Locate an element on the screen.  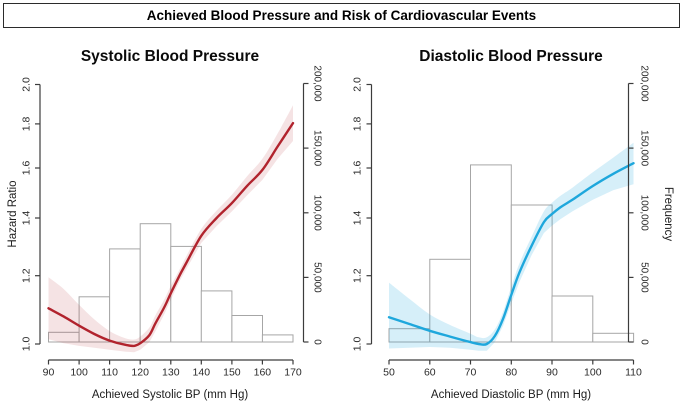
diastolic-x-axis-title: Achieved Diastolic BP (mm Hg) is located at coordinates (511, 395).